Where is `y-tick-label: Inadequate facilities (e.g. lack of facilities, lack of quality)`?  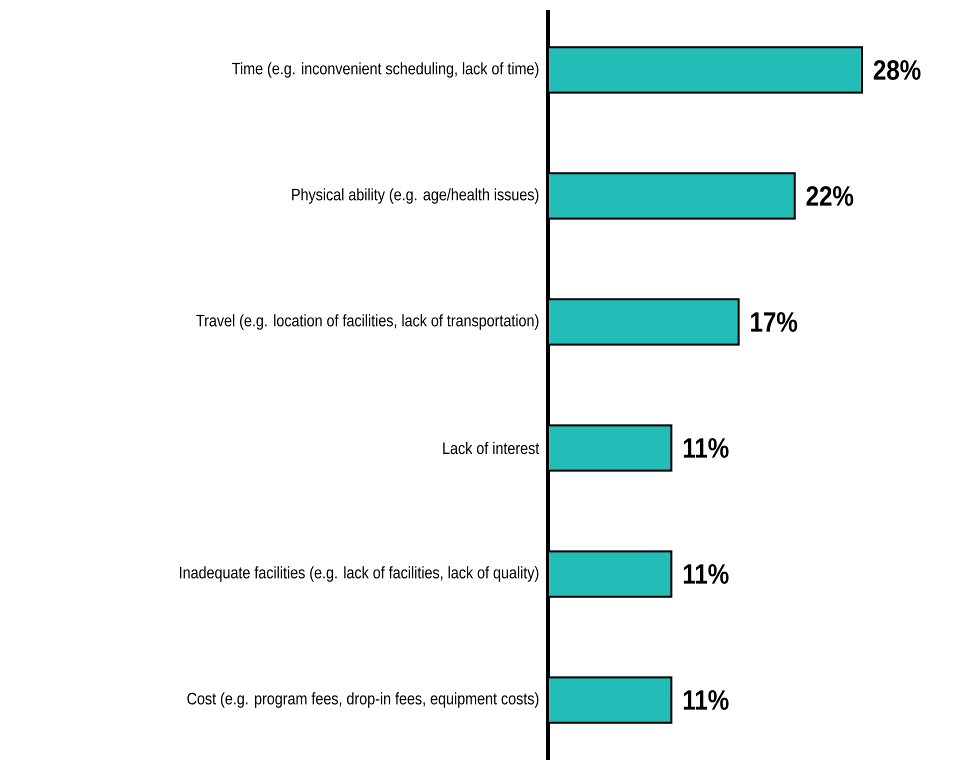 y-tick-label: Inadequate facilities (e.g. lack of facilities, lack of quality) is located at coordinates (359, 574).